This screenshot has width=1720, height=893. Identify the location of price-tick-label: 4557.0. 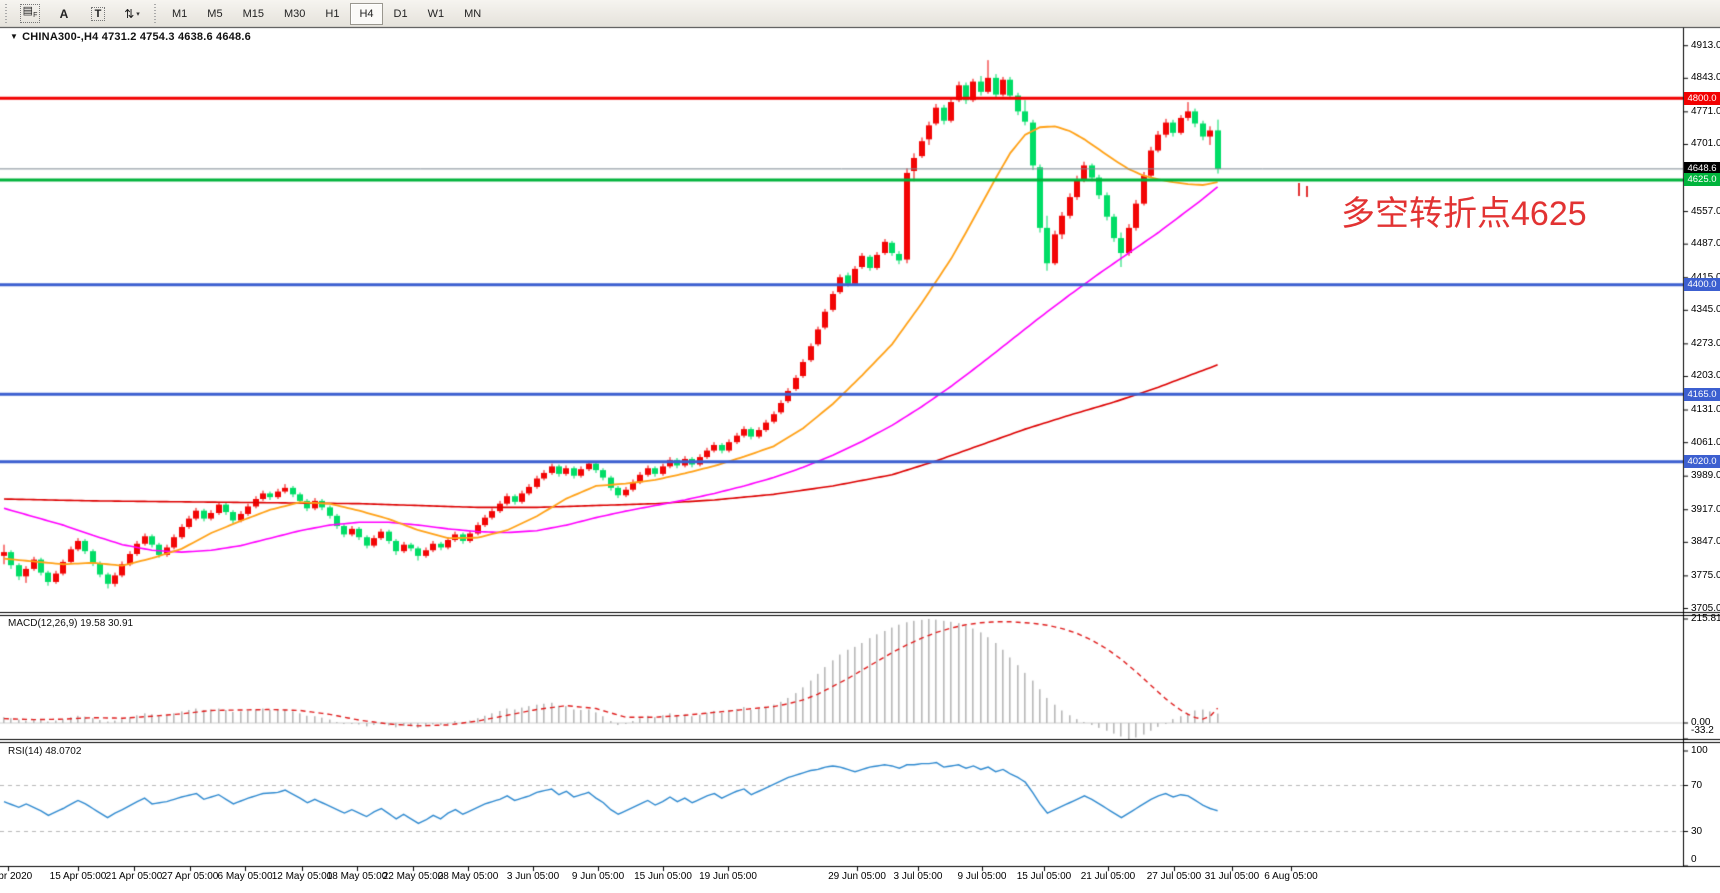
(1705, 211).